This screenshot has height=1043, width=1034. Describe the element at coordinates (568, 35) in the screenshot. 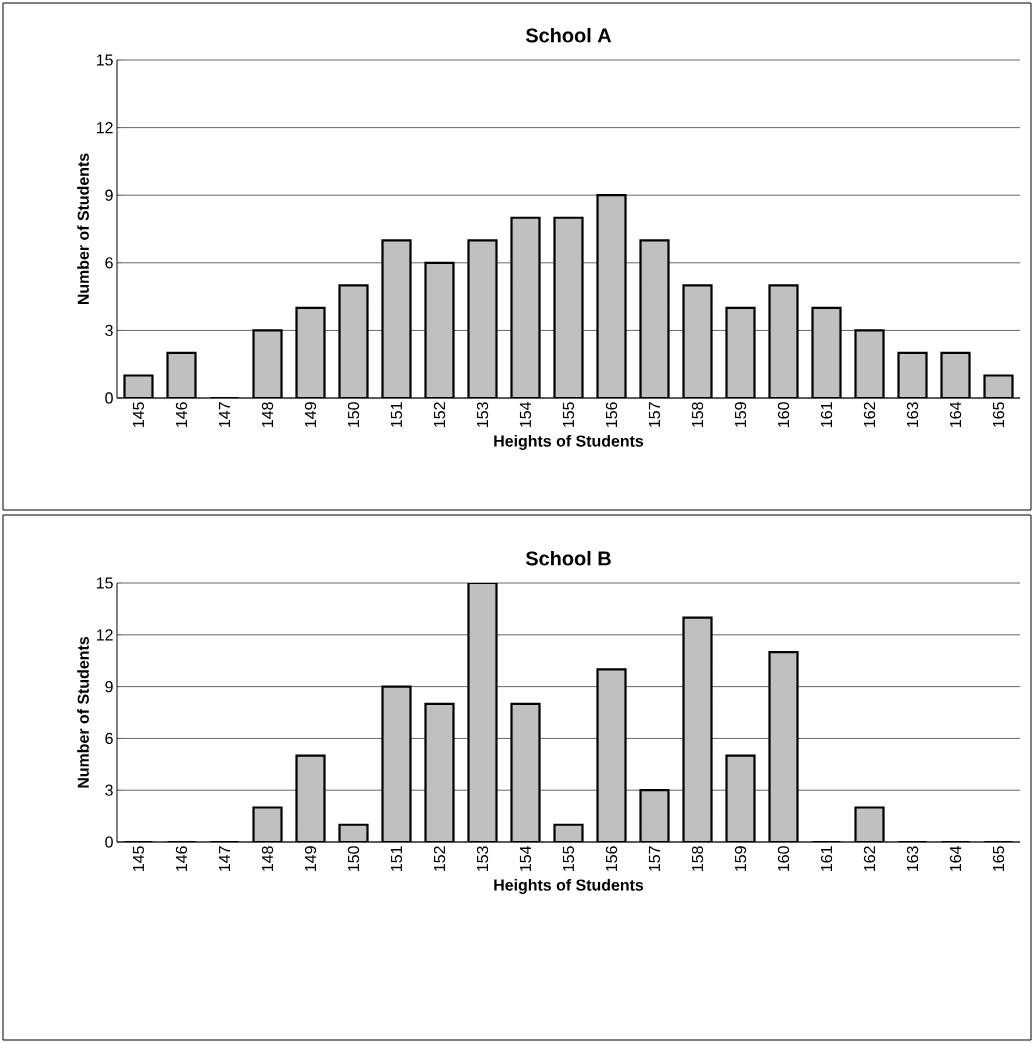

I see `chart-title: School A` at that location.